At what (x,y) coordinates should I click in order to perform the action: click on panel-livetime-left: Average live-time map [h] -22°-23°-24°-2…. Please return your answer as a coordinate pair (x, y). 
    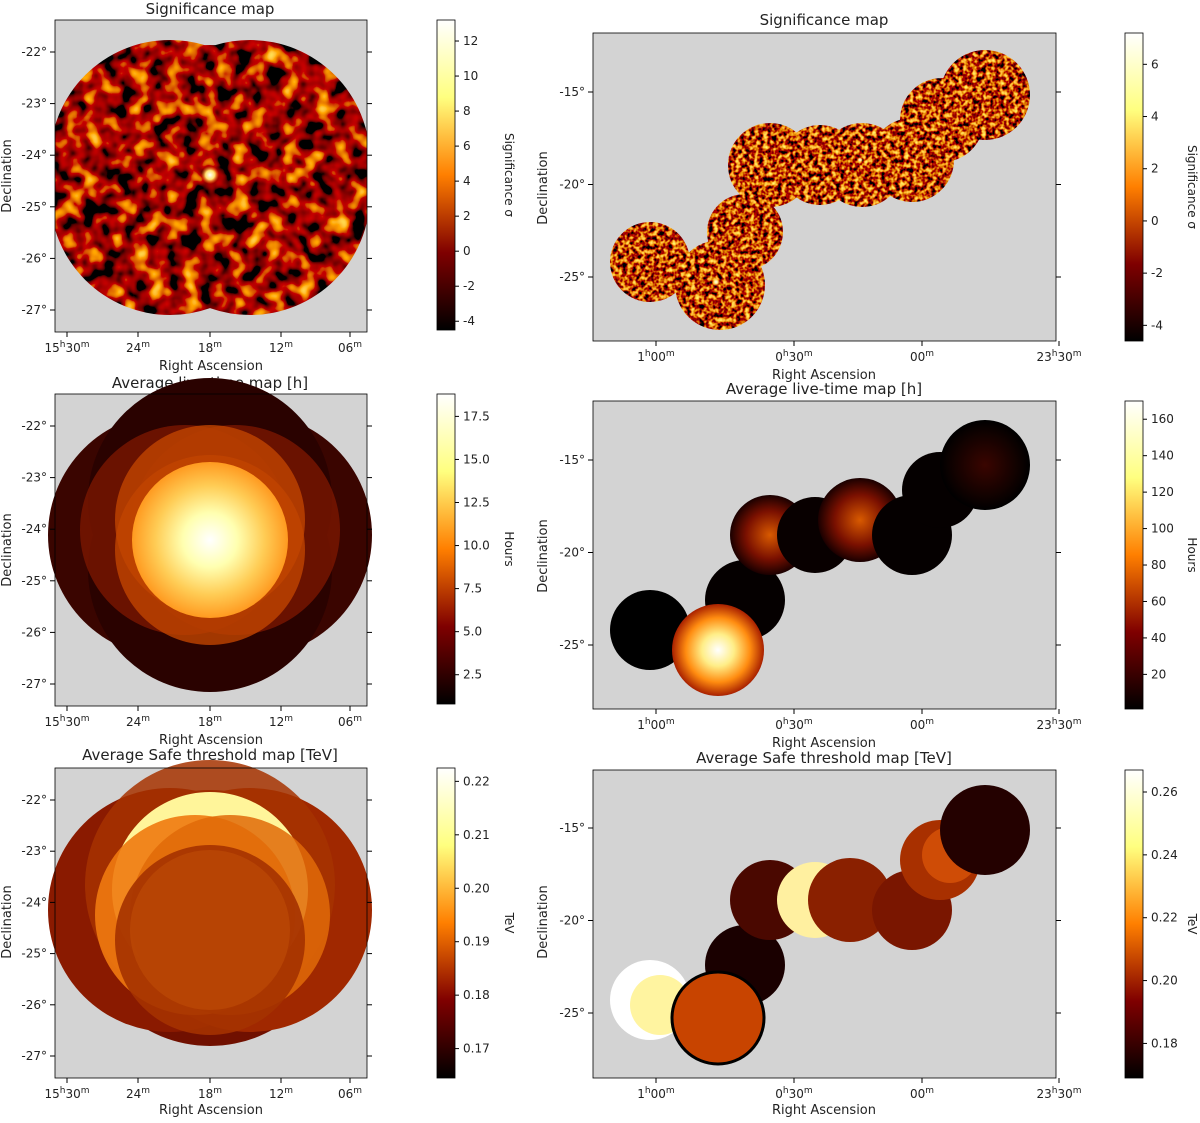
    Looking at the image, I should click on (186, 561).